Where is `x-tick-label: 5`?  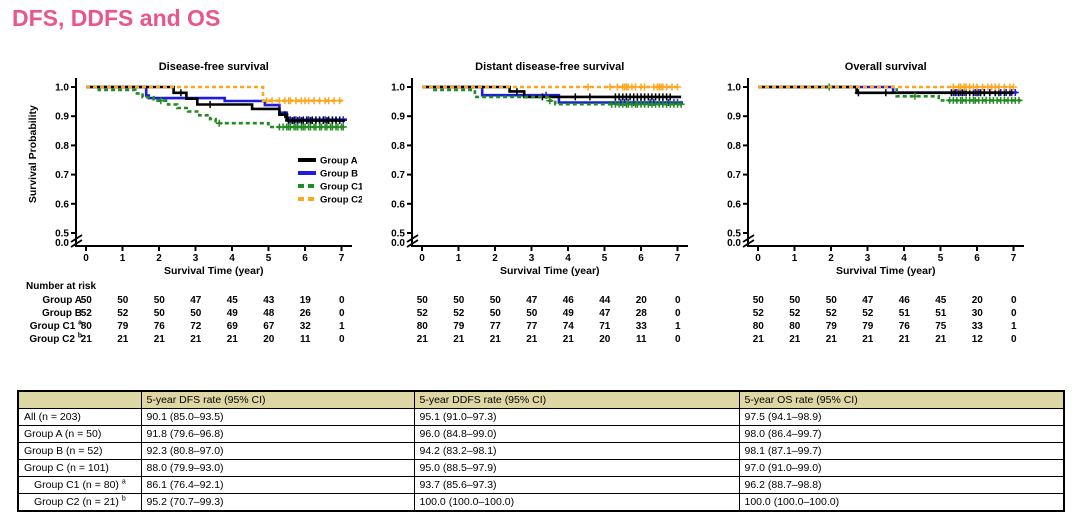 x-tick-label: 5 is located at coordinates (605, 258).